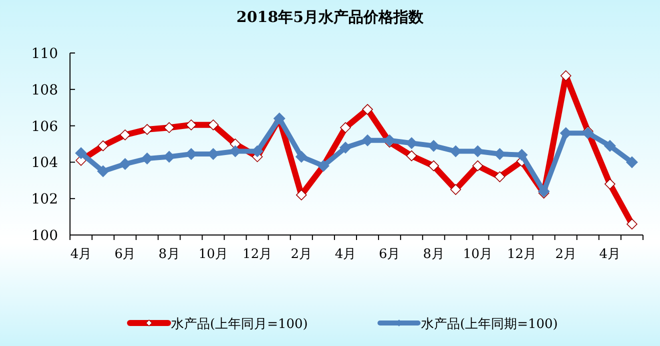  What do you see at coordinates (489, 324) in the screenshot?
I see `legend-label: 水产品(上年同期=100)` at bounding box center [489, 324].